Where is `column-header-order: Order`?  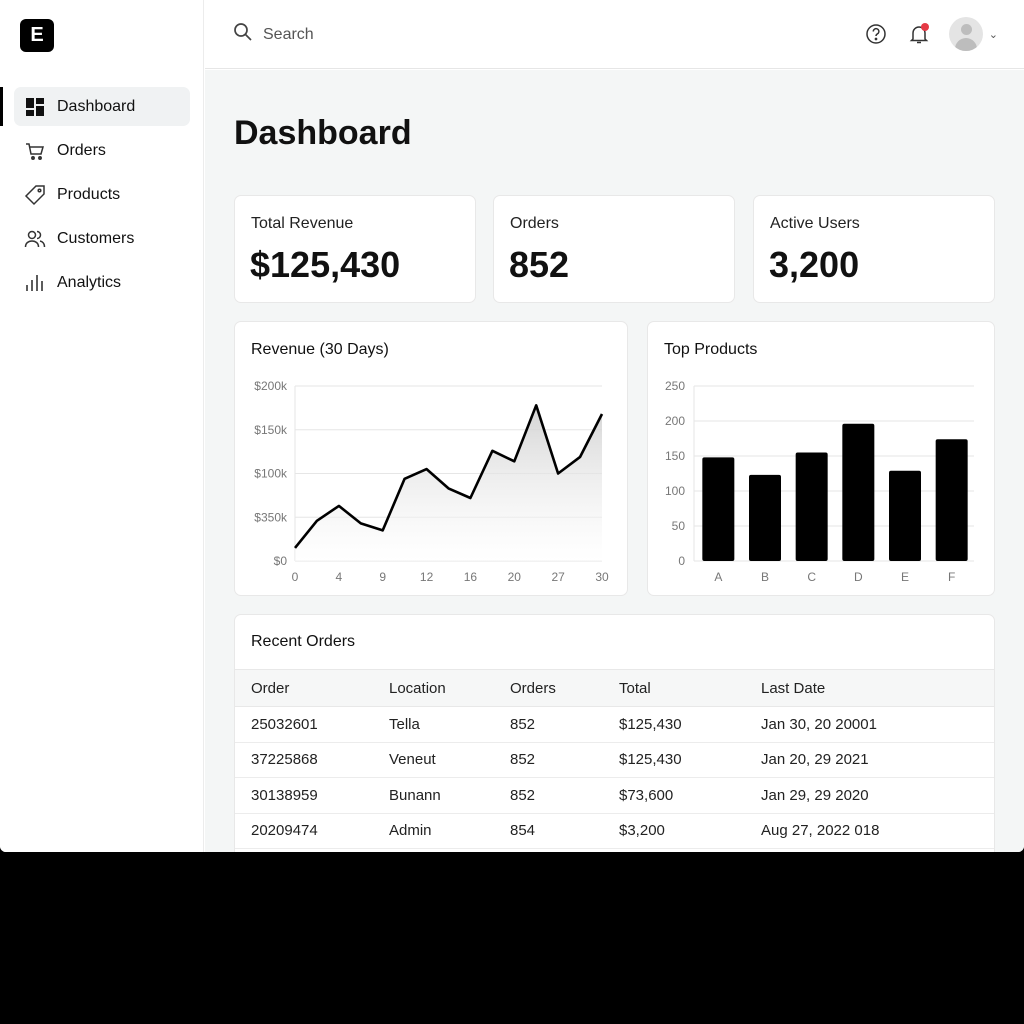 column-header-order: Order is located at coordinates (304, 688).